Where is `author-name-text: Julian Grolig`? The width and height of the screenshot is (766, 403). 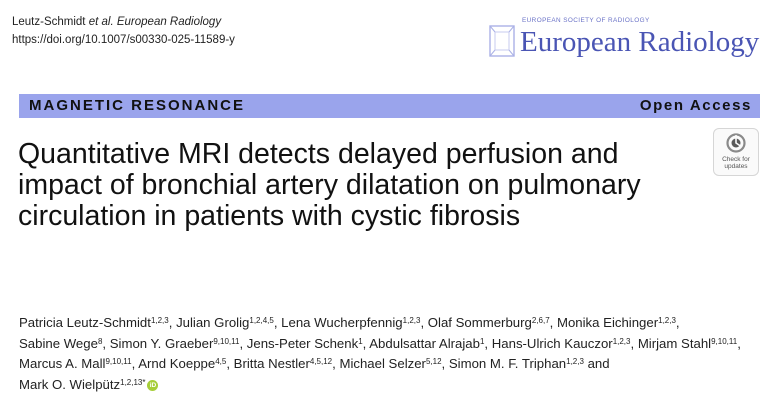
author-name-text: Julian Grolig is located at coordinates (213, 322).